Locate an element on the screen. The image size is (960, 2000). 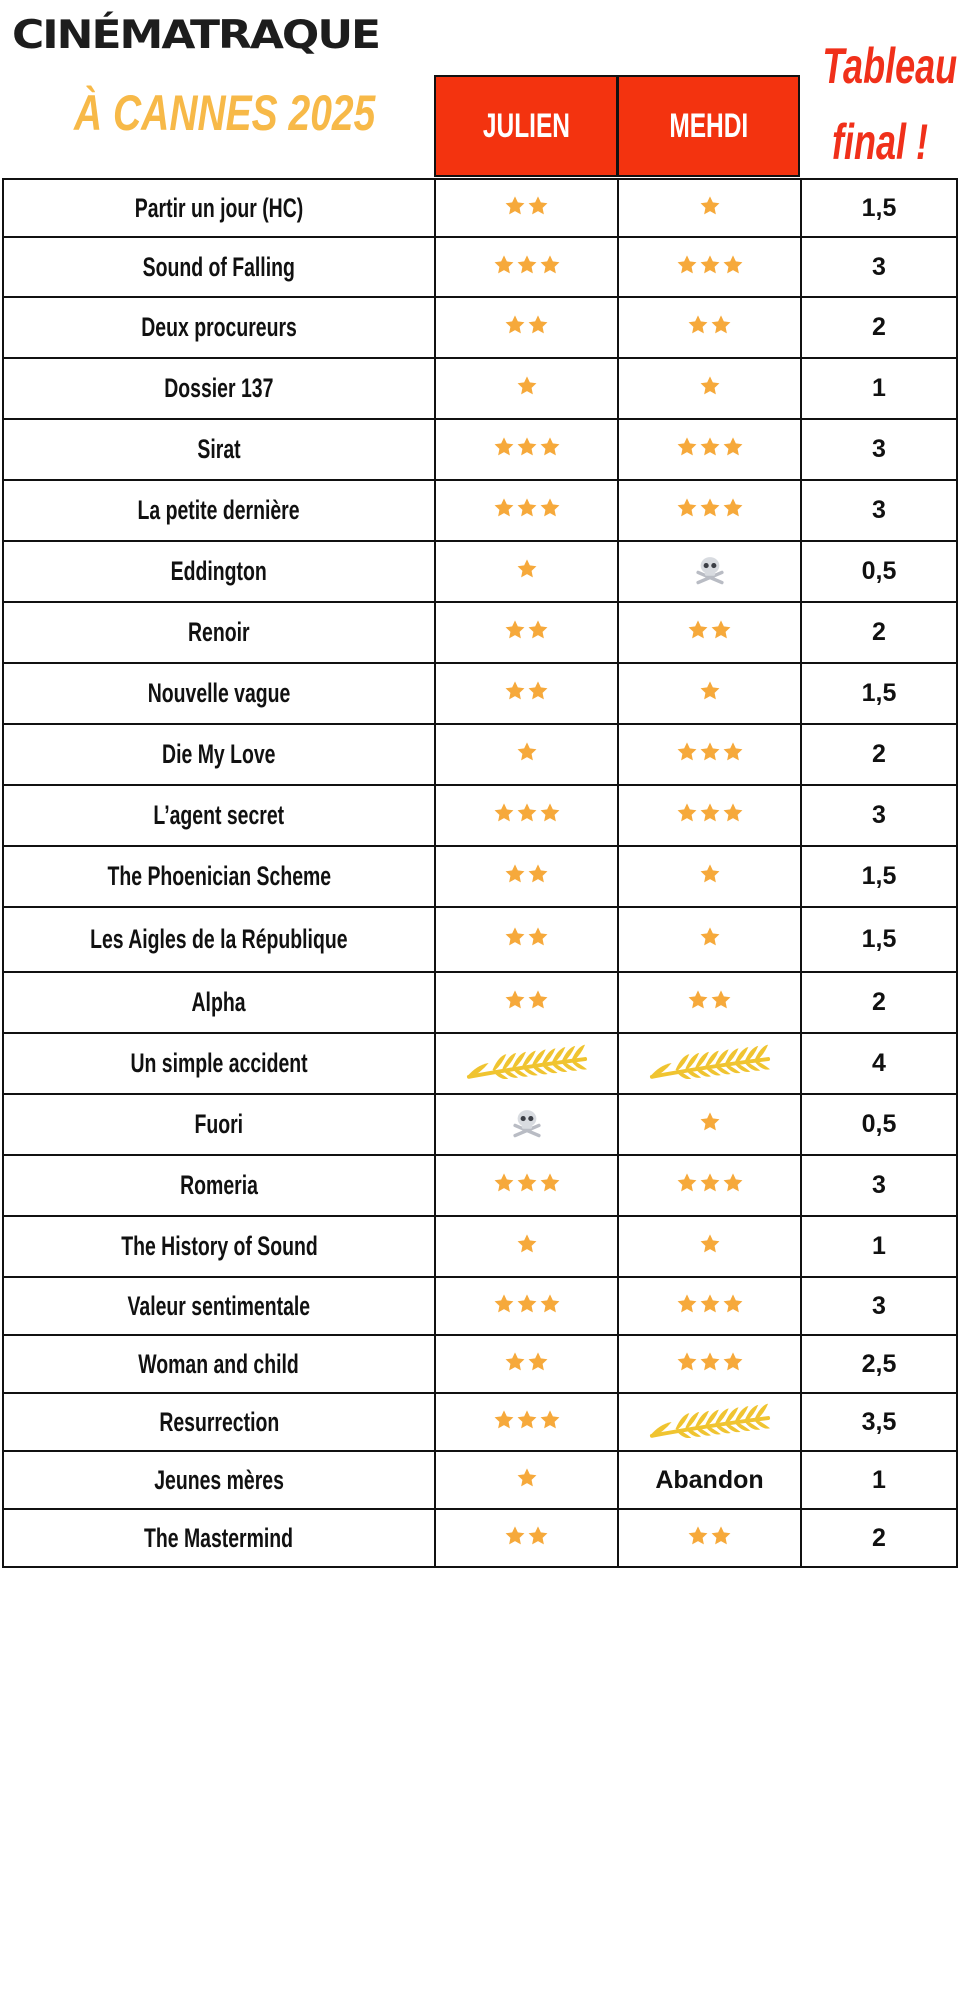
final-score-cell: 2 is located at coordinates (879, 1538).